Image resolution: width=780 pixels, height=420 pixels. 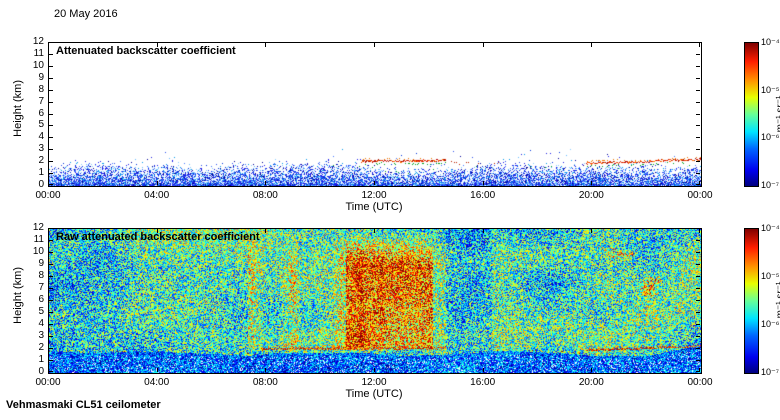 I want to click on x-tick-label: 16:00, so click(x=483, y=382).